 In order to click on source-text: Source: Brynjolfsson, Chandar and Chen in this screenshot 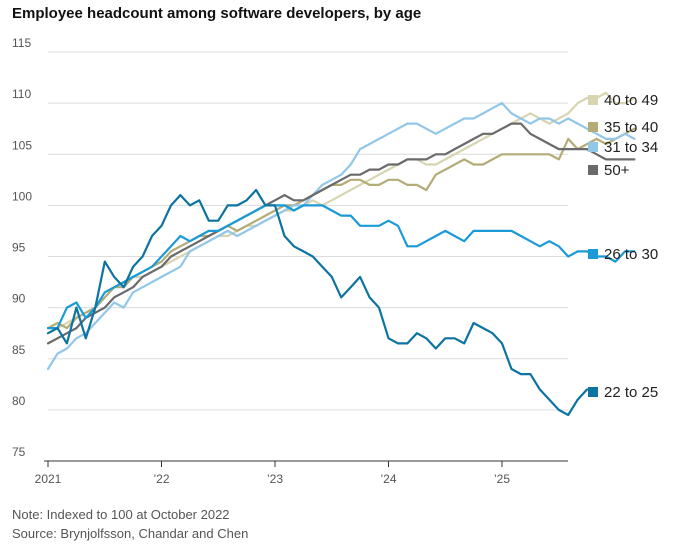, I will do `click(130, 533)`.